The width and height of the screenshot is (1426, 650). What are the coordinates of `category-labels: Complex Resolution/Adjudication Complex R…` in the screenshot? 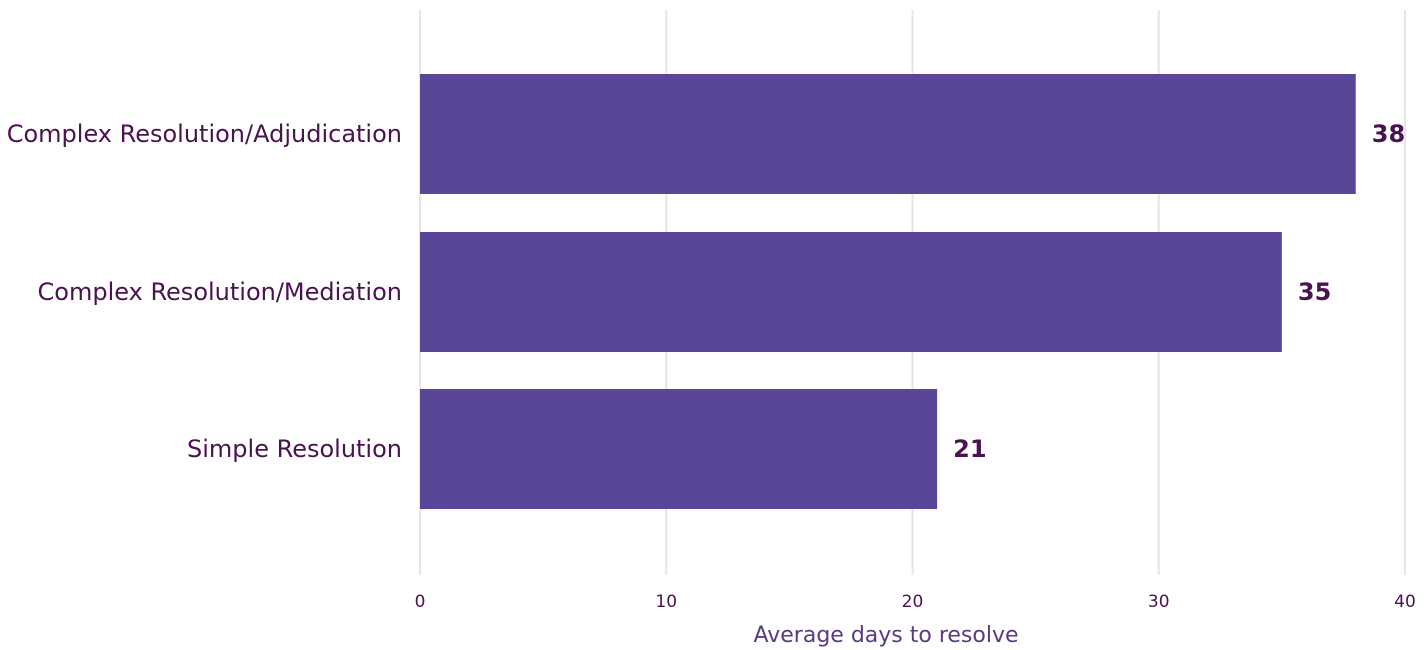 It's located at (204, 291).